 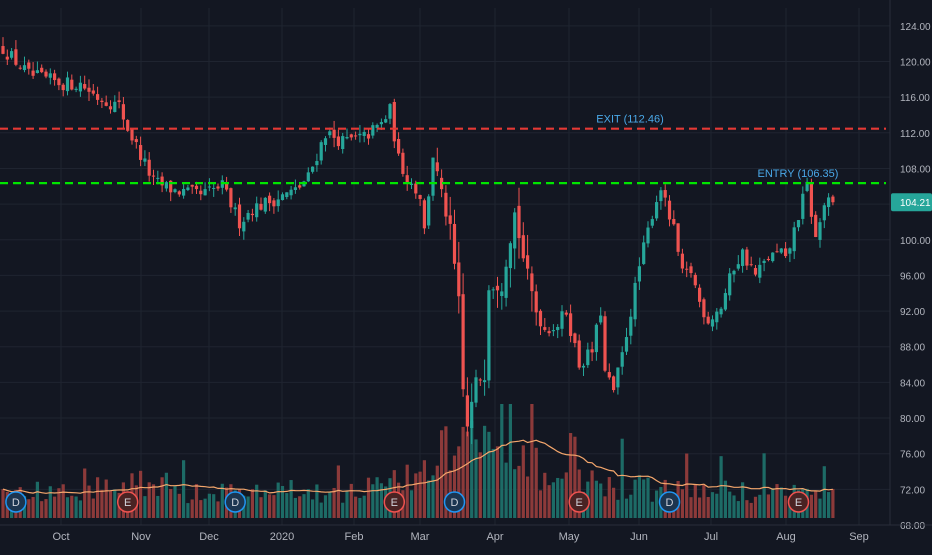 I want to click on event-letter: D, so click(x=16, y=503).